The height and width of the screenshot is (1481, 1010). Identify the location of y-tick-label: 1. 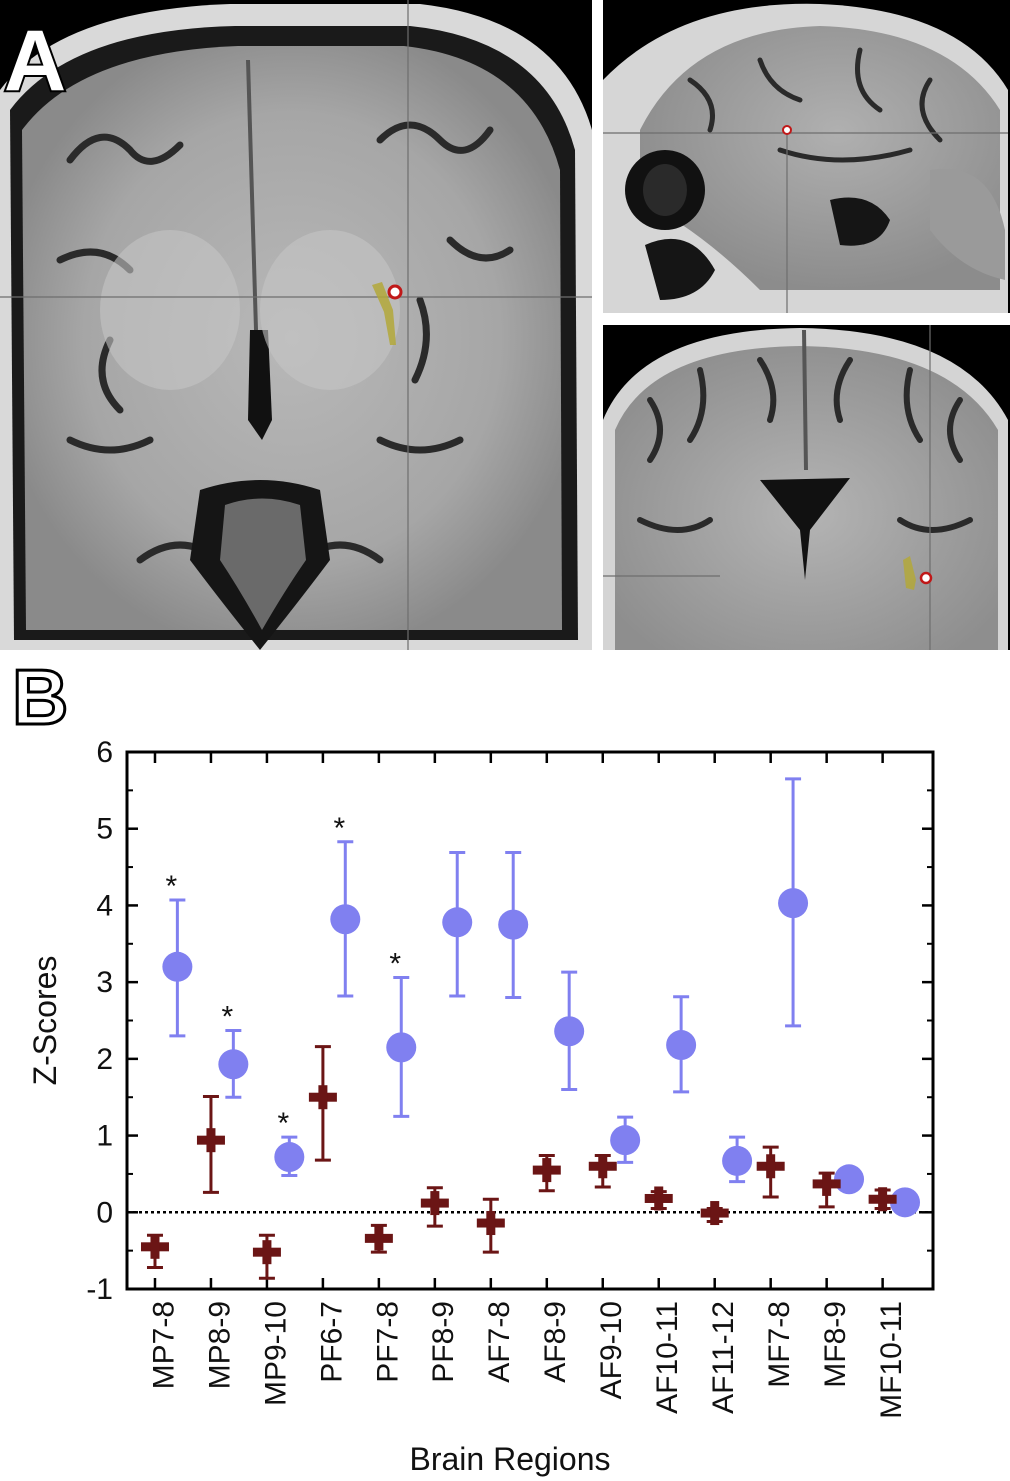
(104, 1136).